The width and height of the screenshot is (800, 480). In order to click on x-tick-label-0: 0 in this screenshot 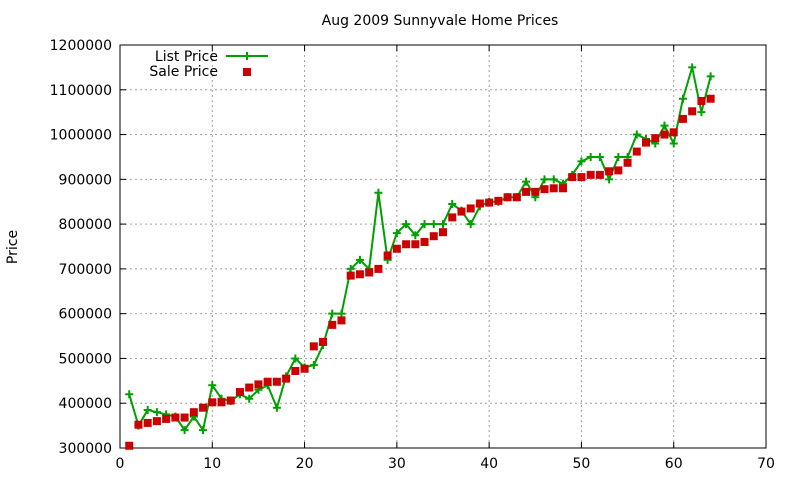, I will do `click(120, 464)`.